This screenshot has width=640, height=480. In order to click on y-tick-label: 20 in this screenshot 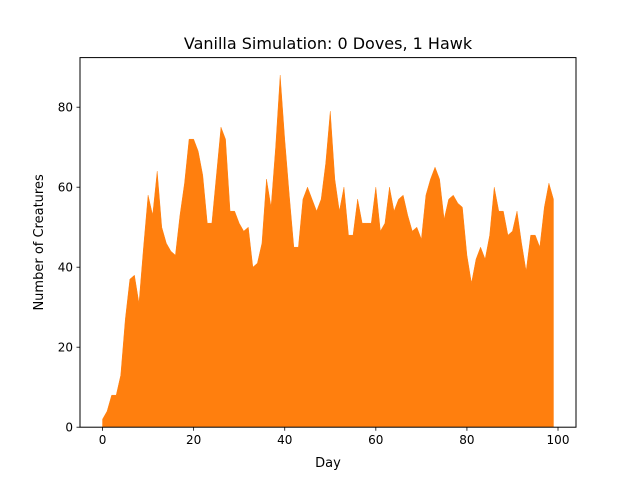, I will do `click(65, 348)`.